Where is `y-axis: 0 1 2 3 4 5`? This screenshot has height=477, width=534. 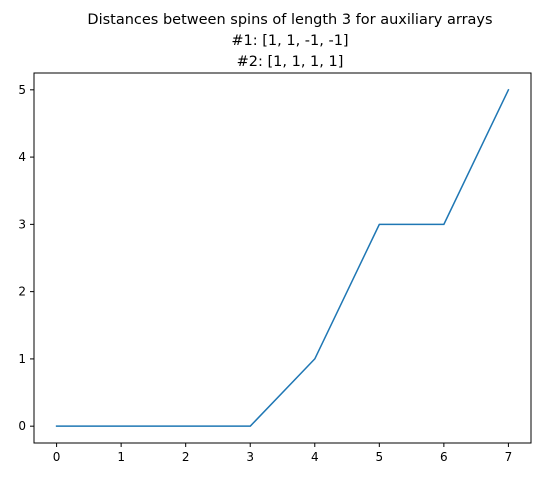 y-axis: 0 1 2 3 4 5 is located at coordinates (26, 258).